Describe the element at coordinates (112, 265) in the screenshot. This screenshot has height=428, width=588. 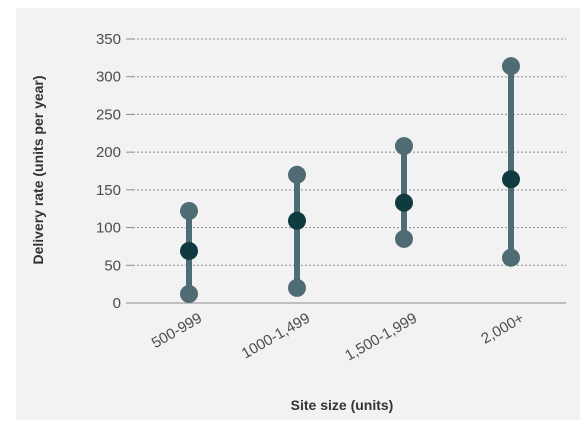
I see `y-tick-label: 50` at that location.